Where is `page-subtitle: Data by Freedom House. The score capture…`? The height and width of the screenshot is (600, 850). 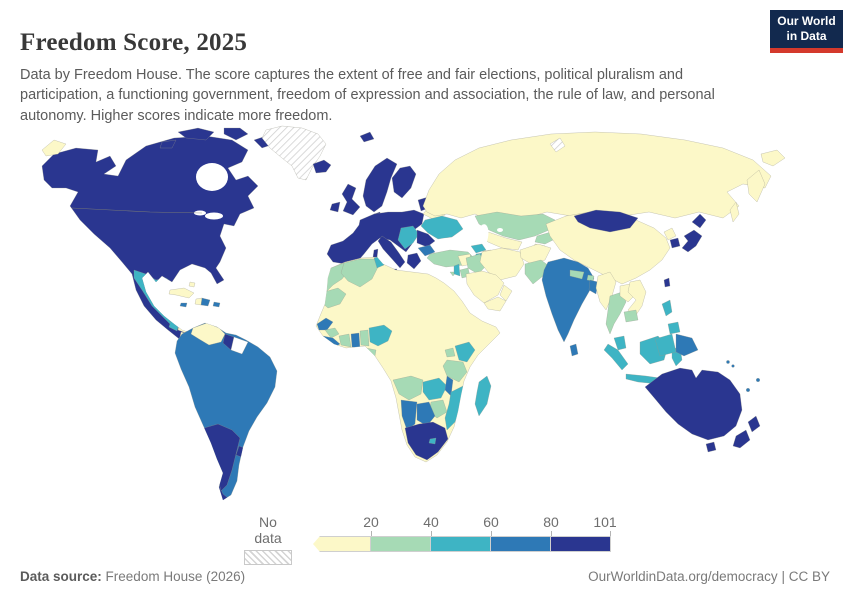 page-subtitle: Data by Freedom House. The score capture… is located at coordinates (367, 95).